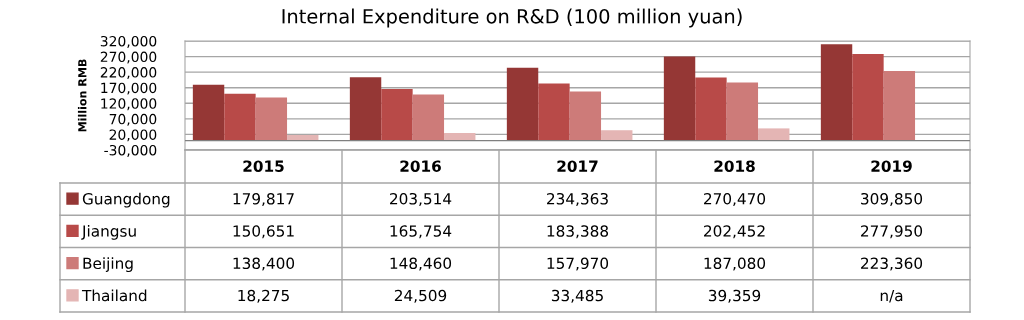 The width and height of the screenshot is (1024, 320). I want to click on y-tick-label: 170,000, so click(129, 88).